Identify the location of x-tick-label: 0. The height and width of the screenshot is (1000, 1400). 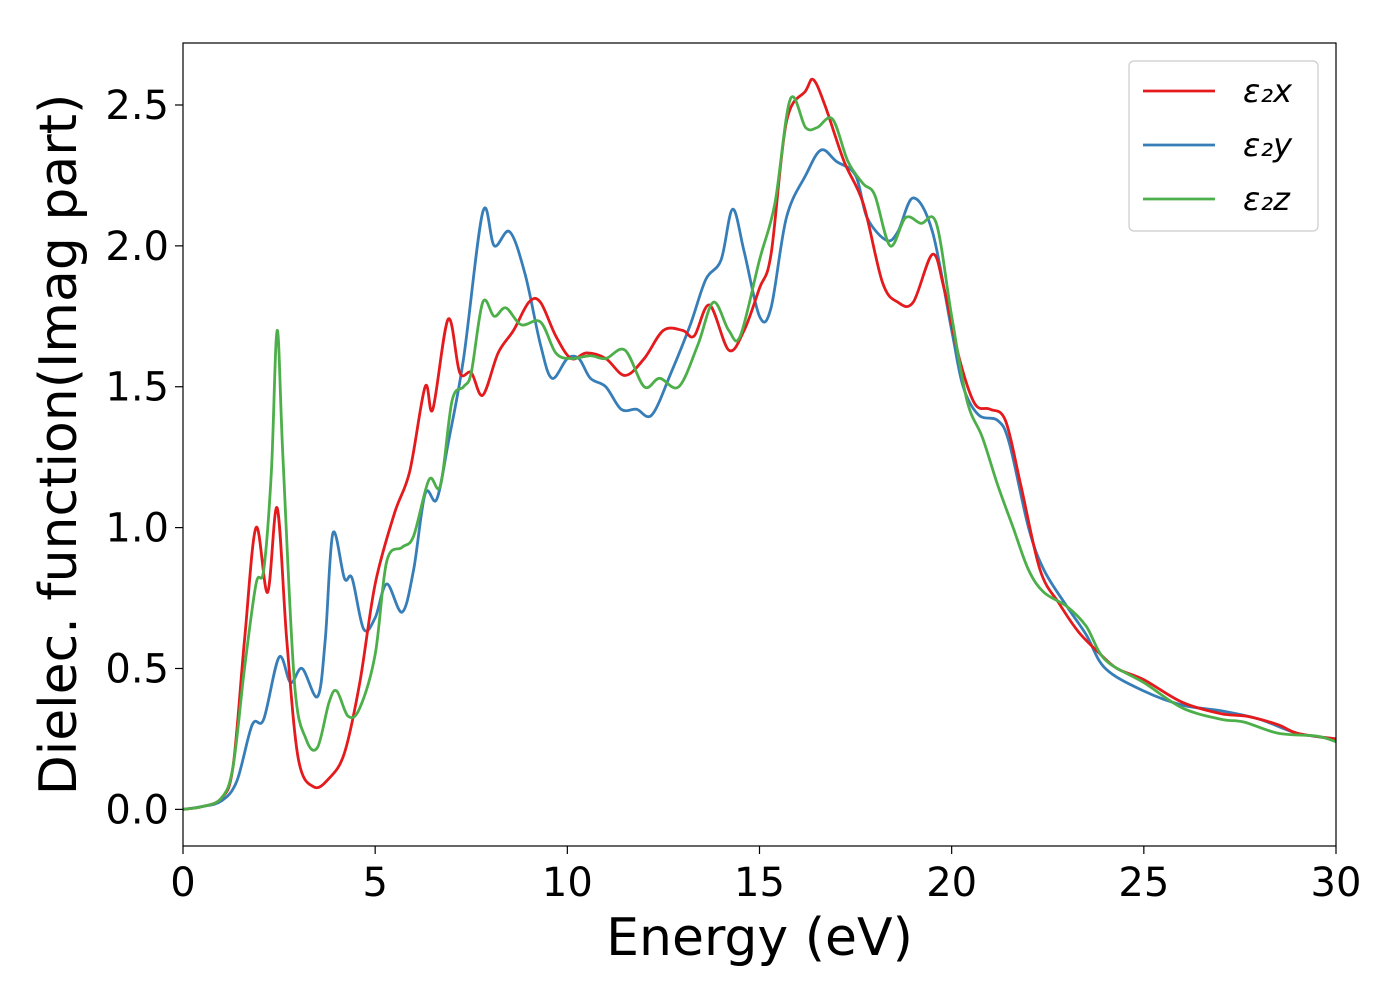
(182, 883).